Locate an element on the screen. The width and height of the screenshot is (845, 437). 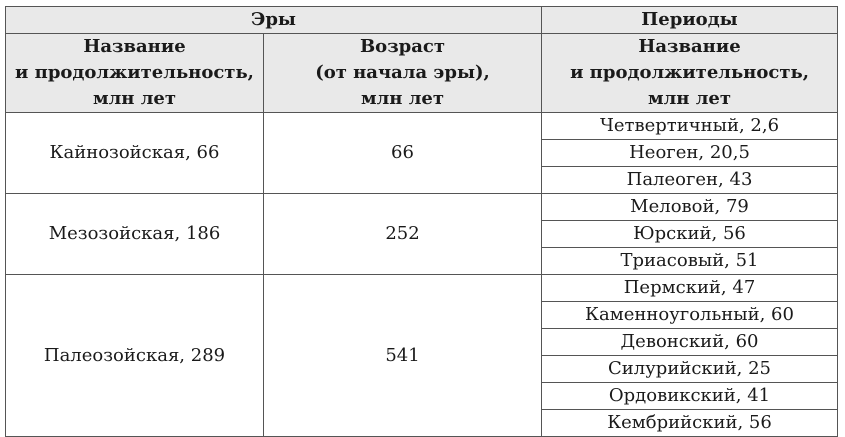
era-name-header-line-2: и продолжительность, is located at coordinates (134, 72).